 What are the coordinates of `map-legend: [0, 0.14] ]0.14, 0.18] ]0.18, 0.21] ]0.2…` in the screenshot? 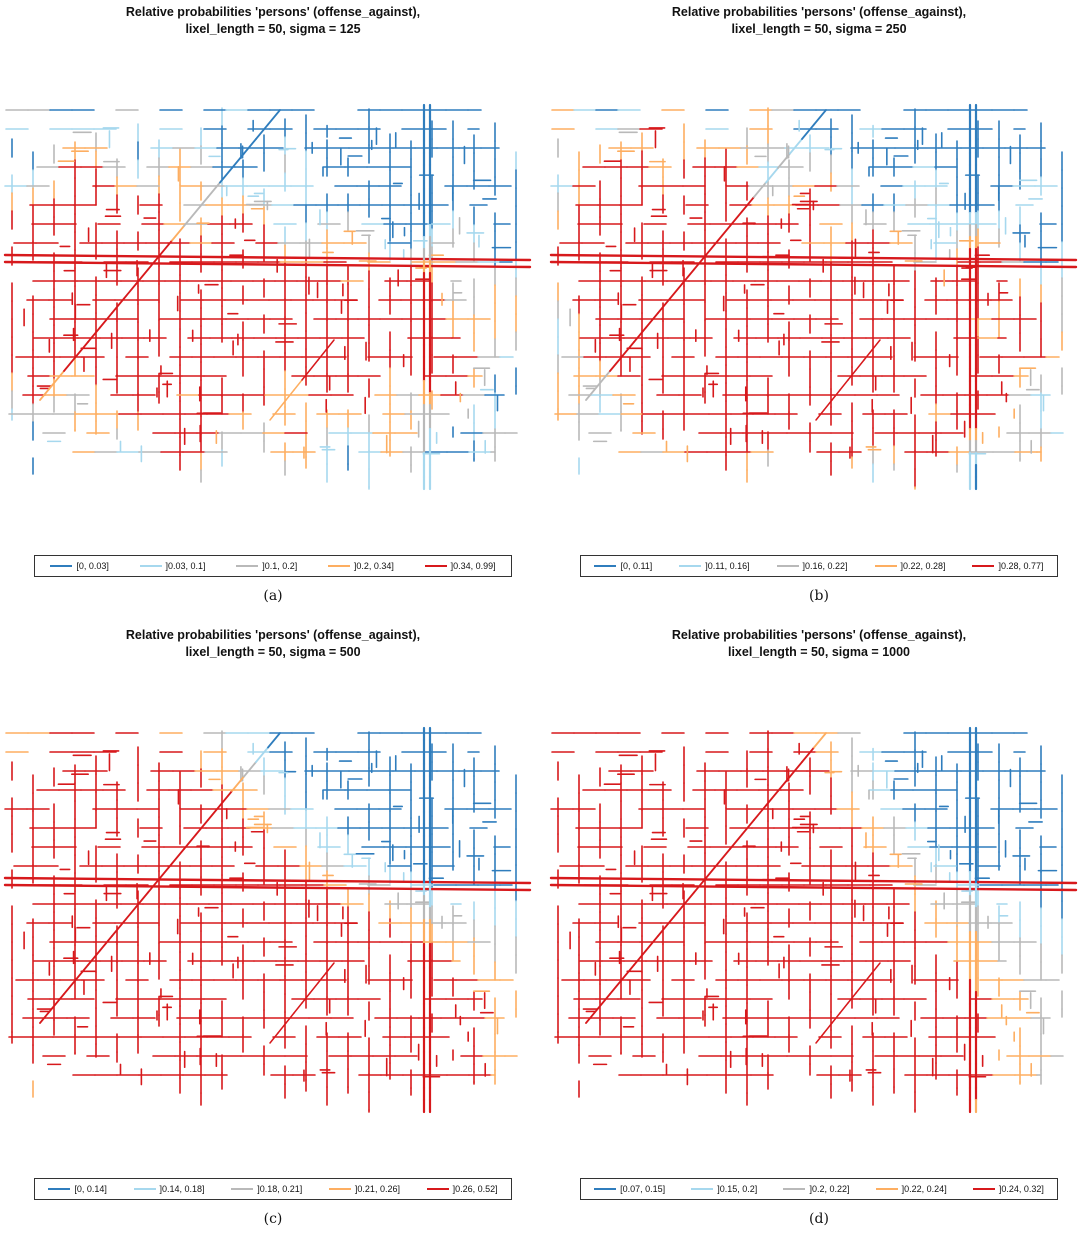 It's located at (273, 1189).